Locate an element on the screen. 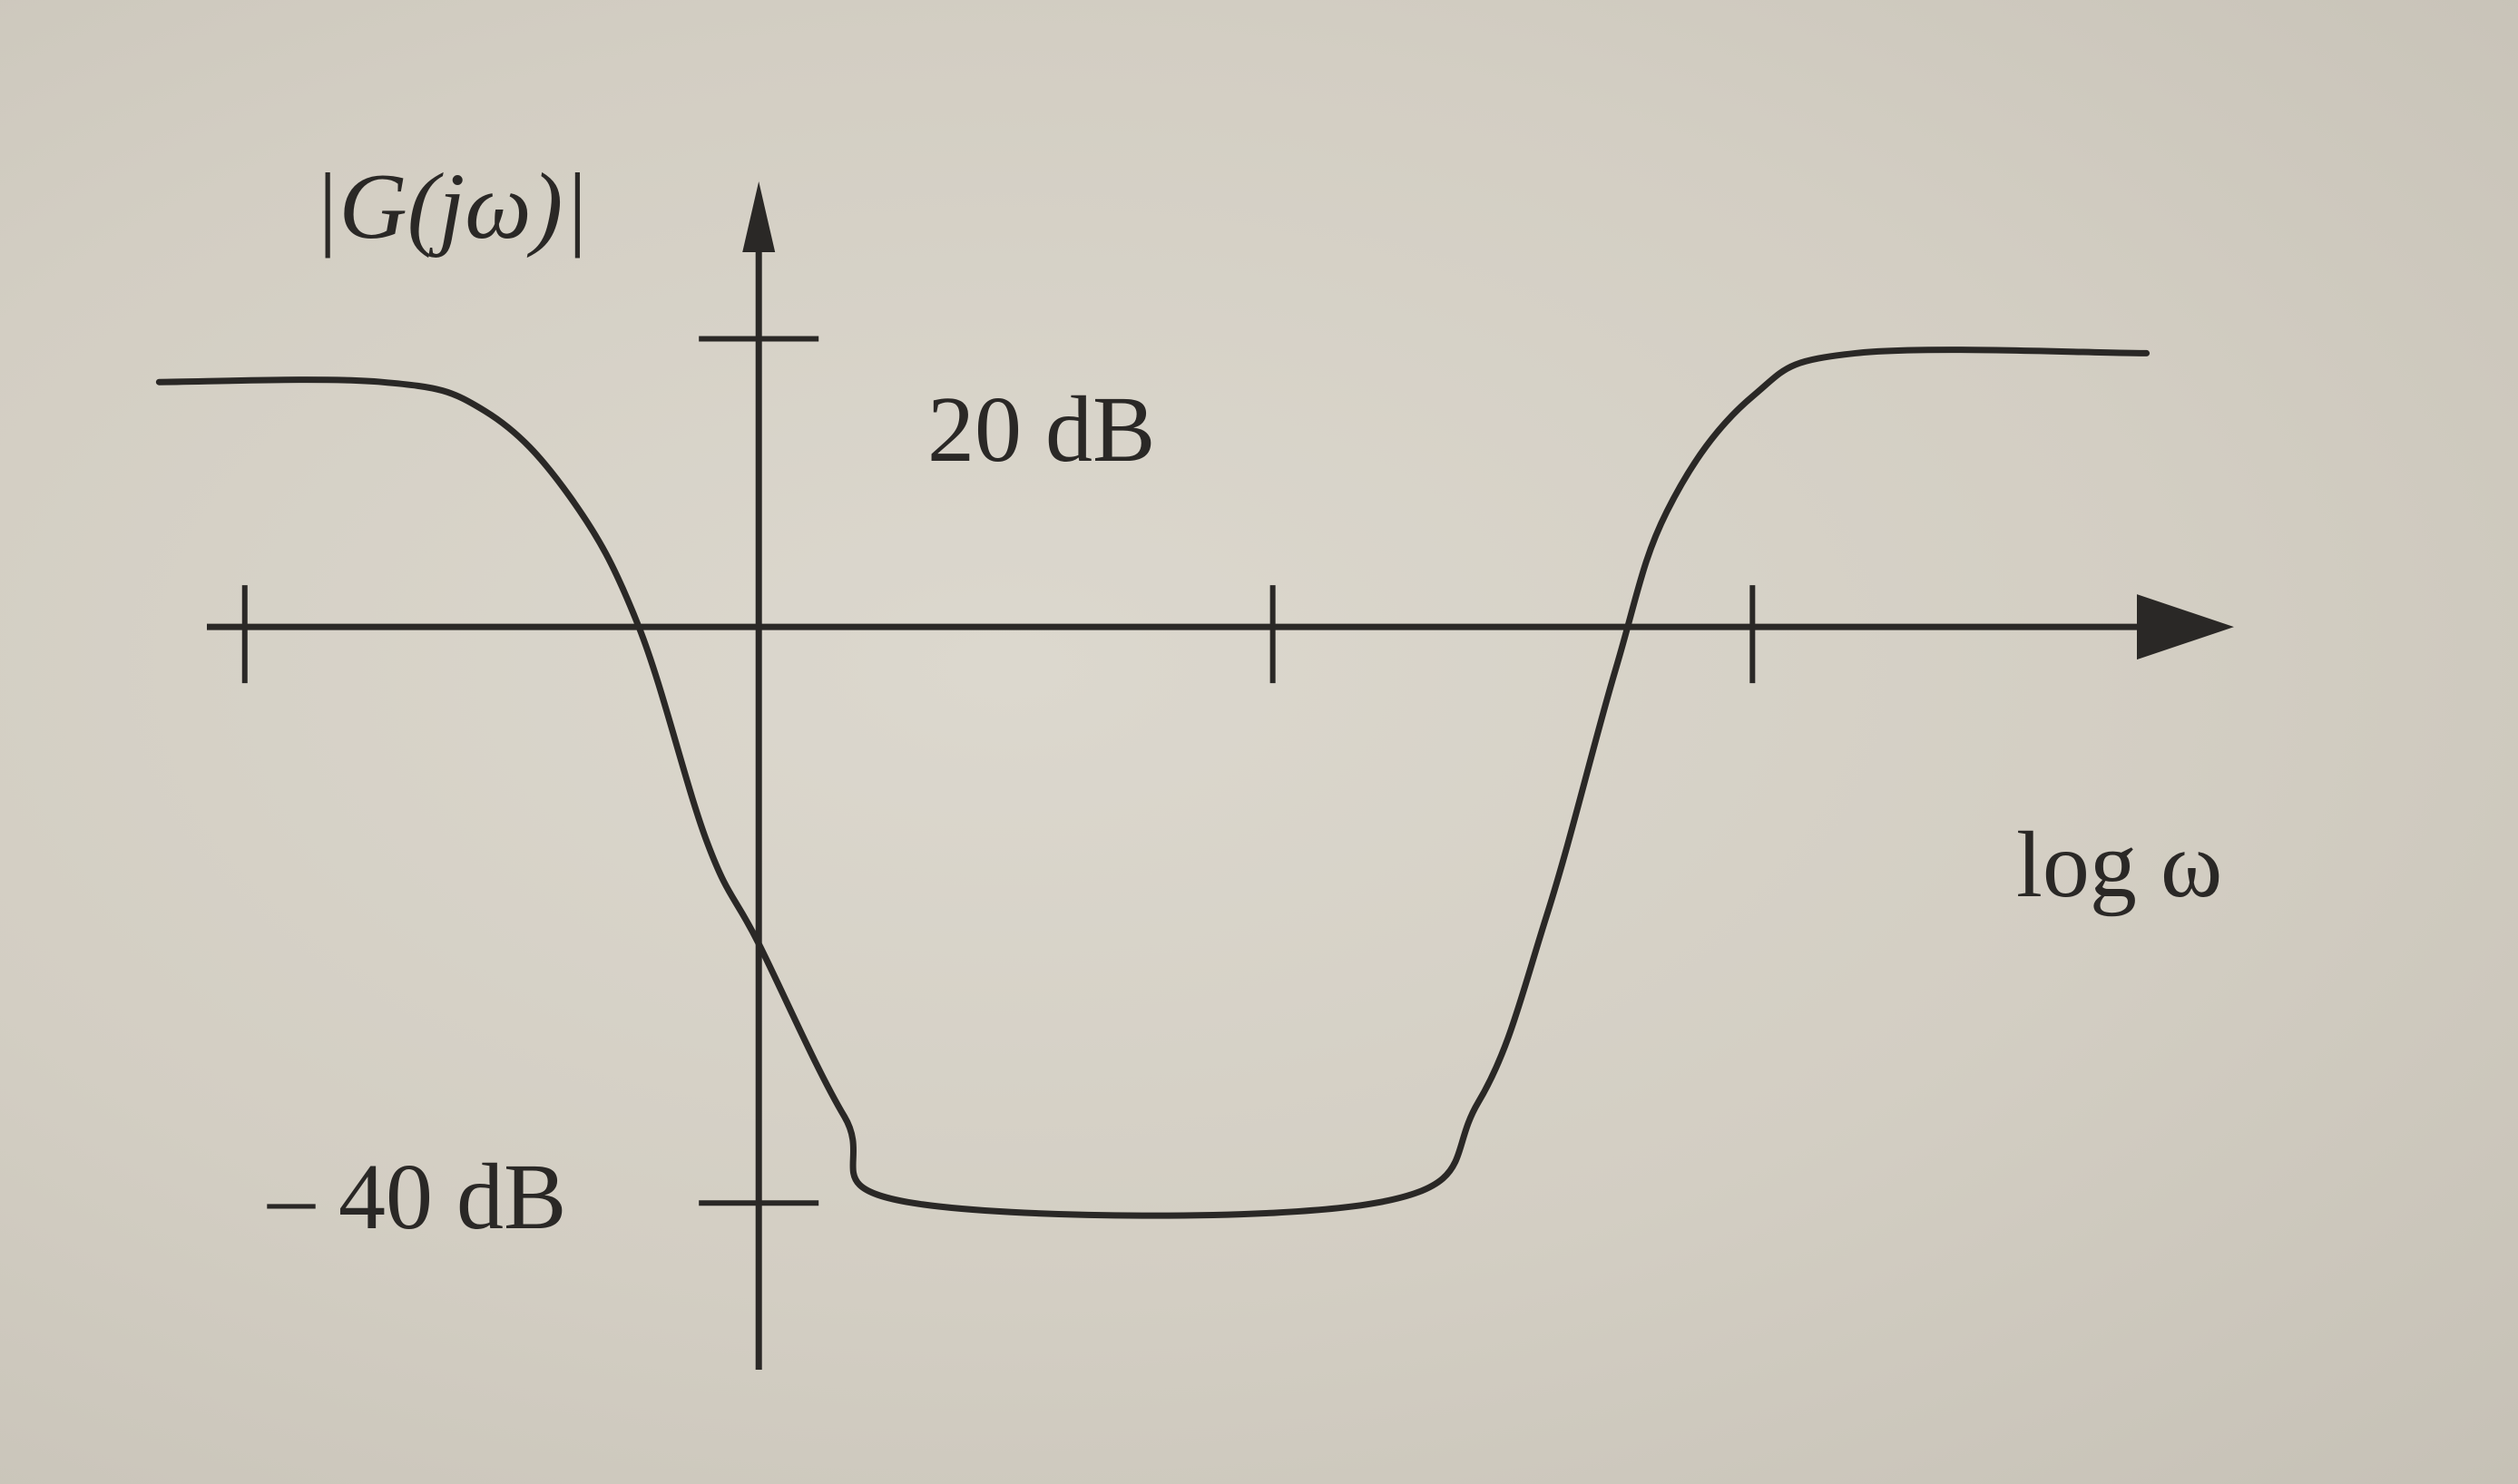  x-axis-label: log ω is located at coordinates (2119, 865).